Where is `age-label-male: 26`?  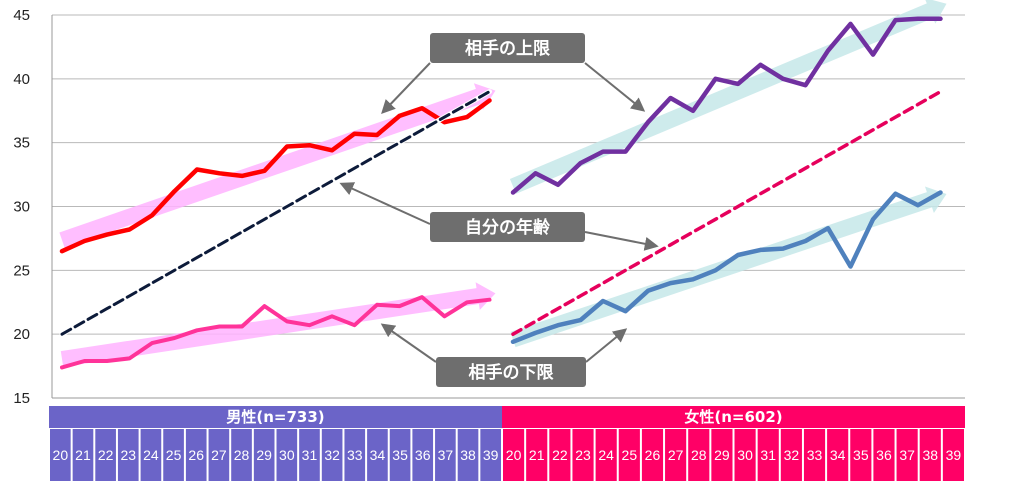 age-label-male: 26 is located at coordinates (196, 455).